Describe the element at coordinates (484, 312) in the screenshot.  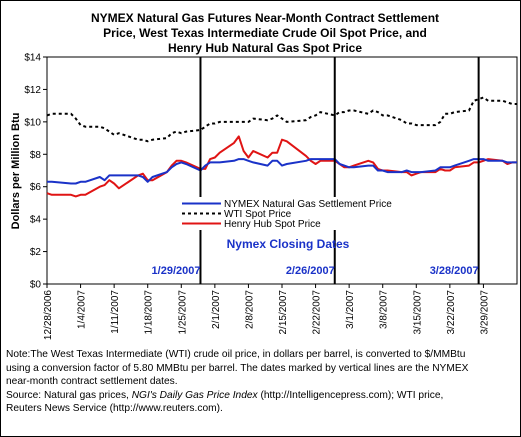
I see `x-tick-label: 3/29/2007` at that location.